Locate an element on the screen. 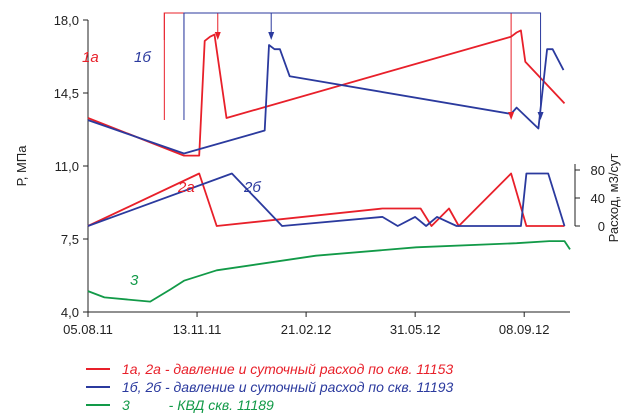 Image resolution: width=637 pixels, height=418 pixels. y-left-axis-label: Р, МПа is located at coordinates (21, 166).